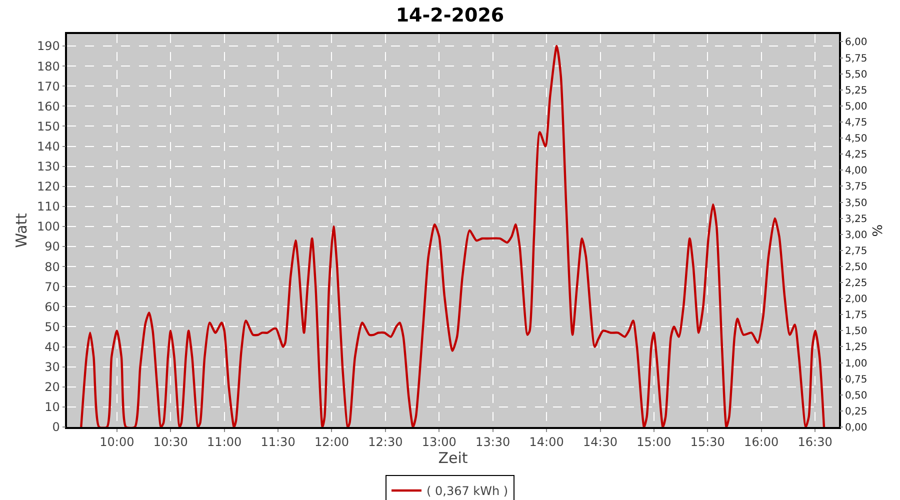  Describe the element at coordinates (856, 106) in the screenshot. I see `y2-tick-label: 5,00` at that location.